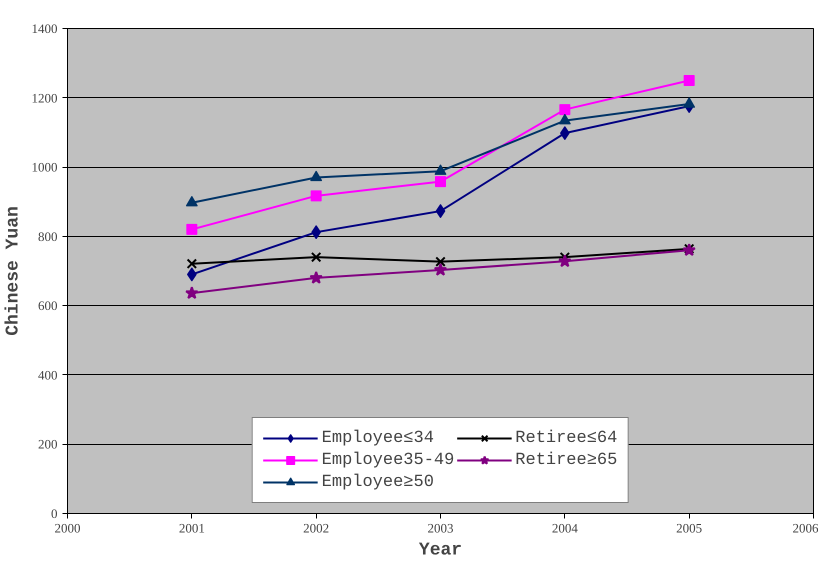 The image size is (818, 563). What do you see at coordinates (566, 460) in the screenshot?
I see `legend-label: Retiree≥65` at bounding box center [566, 460].